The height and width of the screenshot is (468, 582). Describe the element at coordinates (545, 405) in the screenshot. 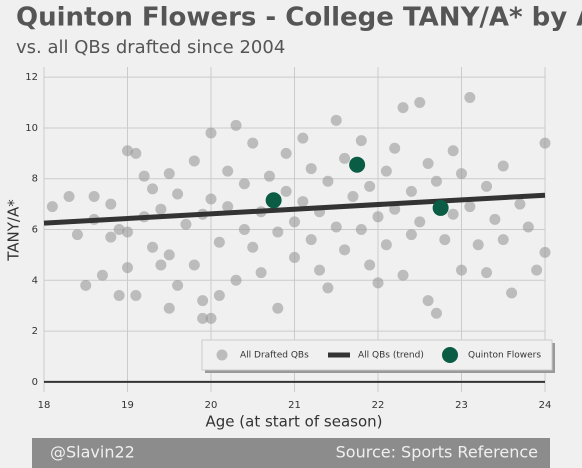

I see `x-tick-label: 24` at that location.